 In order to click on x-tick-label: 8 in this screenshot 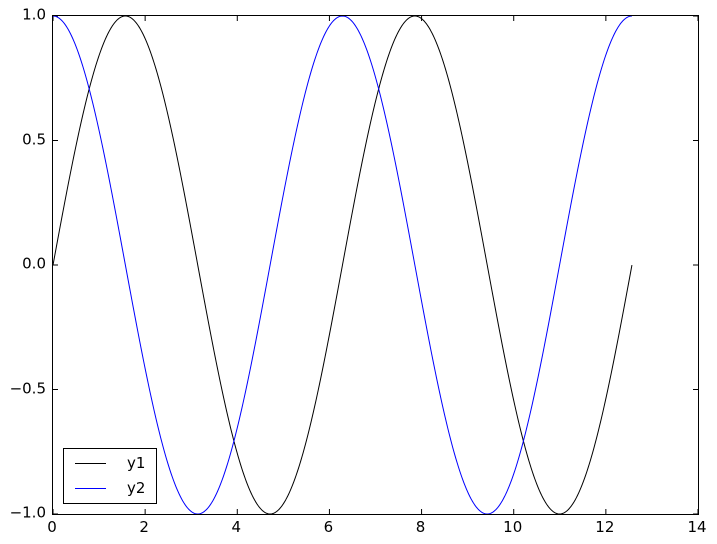, I will do `click(420, 527)`.